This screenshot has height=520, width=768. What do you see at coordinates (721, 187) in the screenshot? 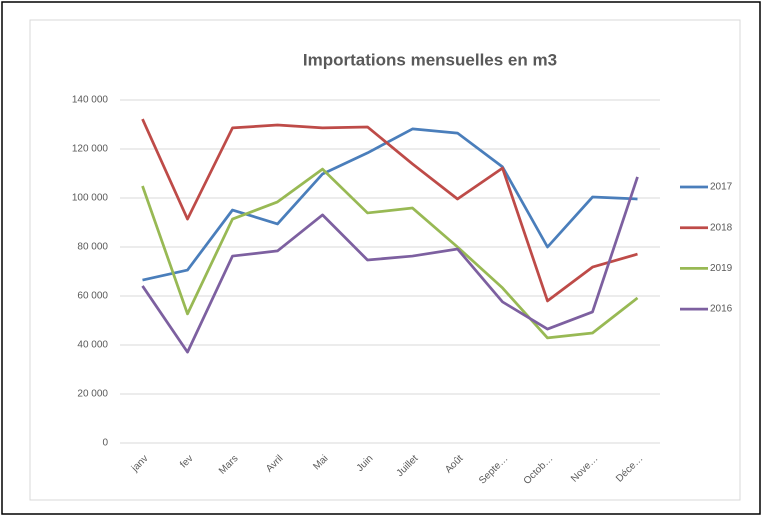
I see `legend-label: 2017` at bounding box center [721, 187].